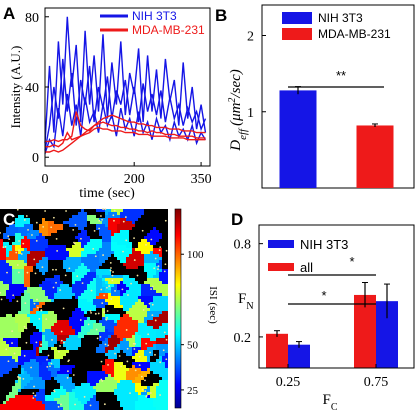  What do you see at coordinates (249, 306) in the screenshot?
I see `panel-d-ylabel-sub: N` at bounding box center [249, 306].